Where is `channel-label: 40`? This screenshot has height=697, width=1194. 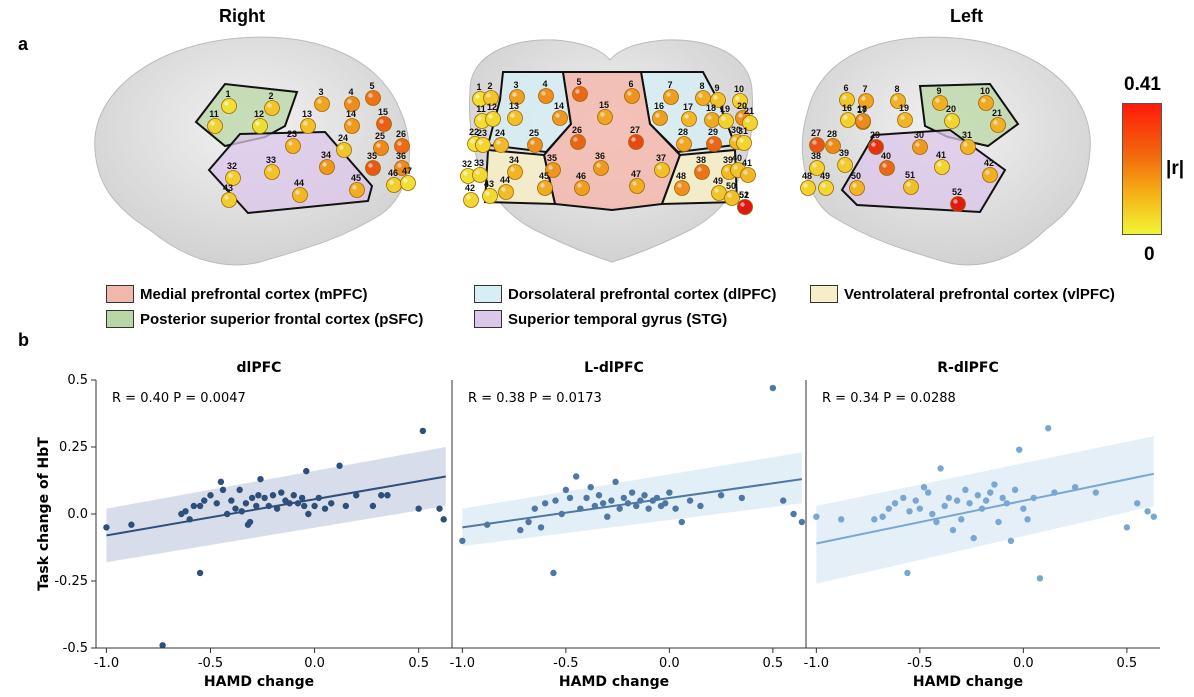
channel-label: 40 is located at coordinates (886, 156).